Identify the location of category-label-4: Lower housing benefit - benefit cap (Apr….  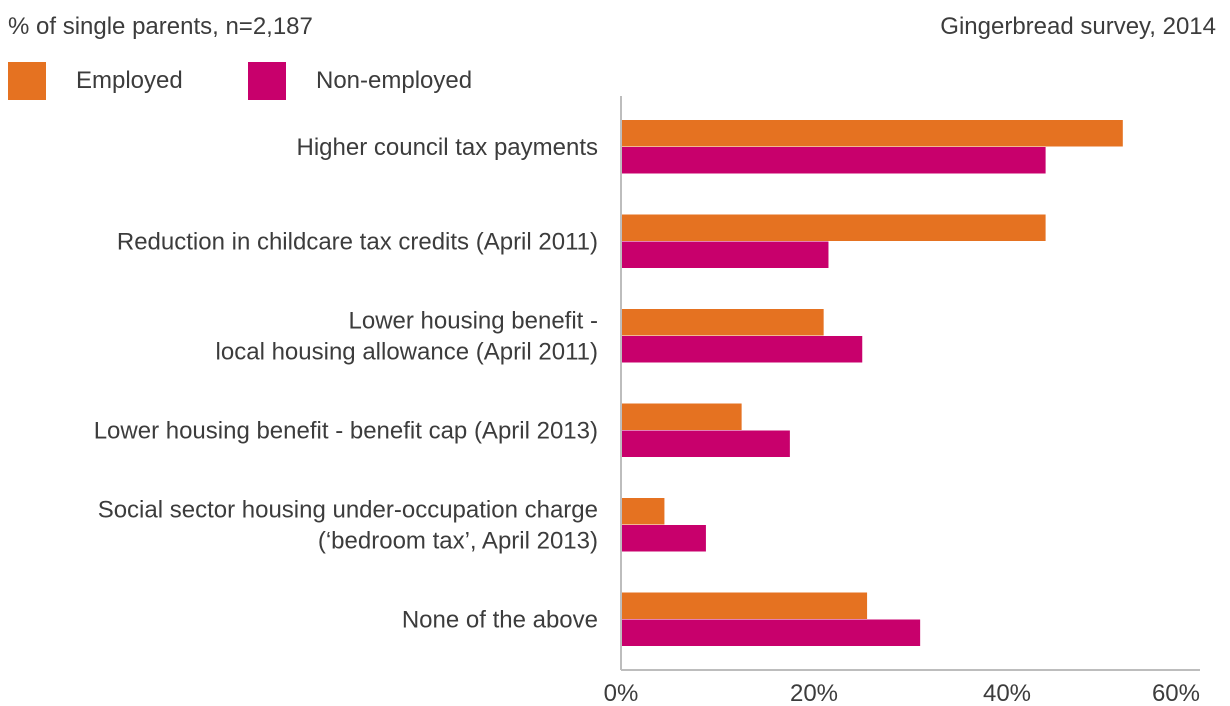
(346, 431).